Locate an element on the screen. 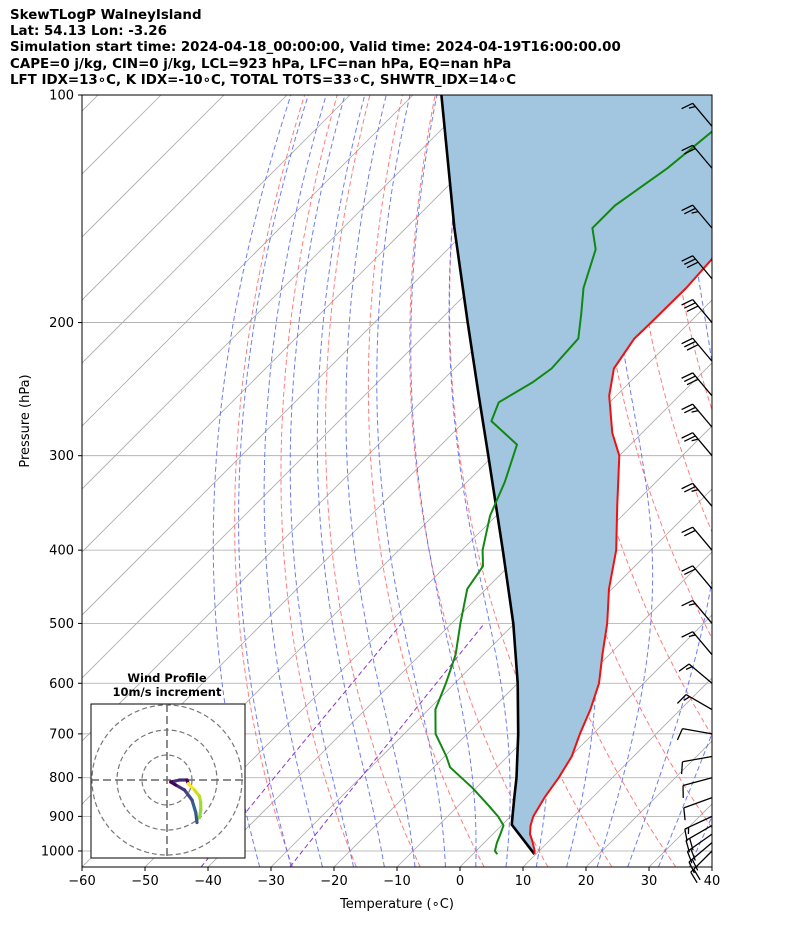 The height and width of the screenshot is (937, 794). x-tick-label: −50 is located at coordinates (144, 881).